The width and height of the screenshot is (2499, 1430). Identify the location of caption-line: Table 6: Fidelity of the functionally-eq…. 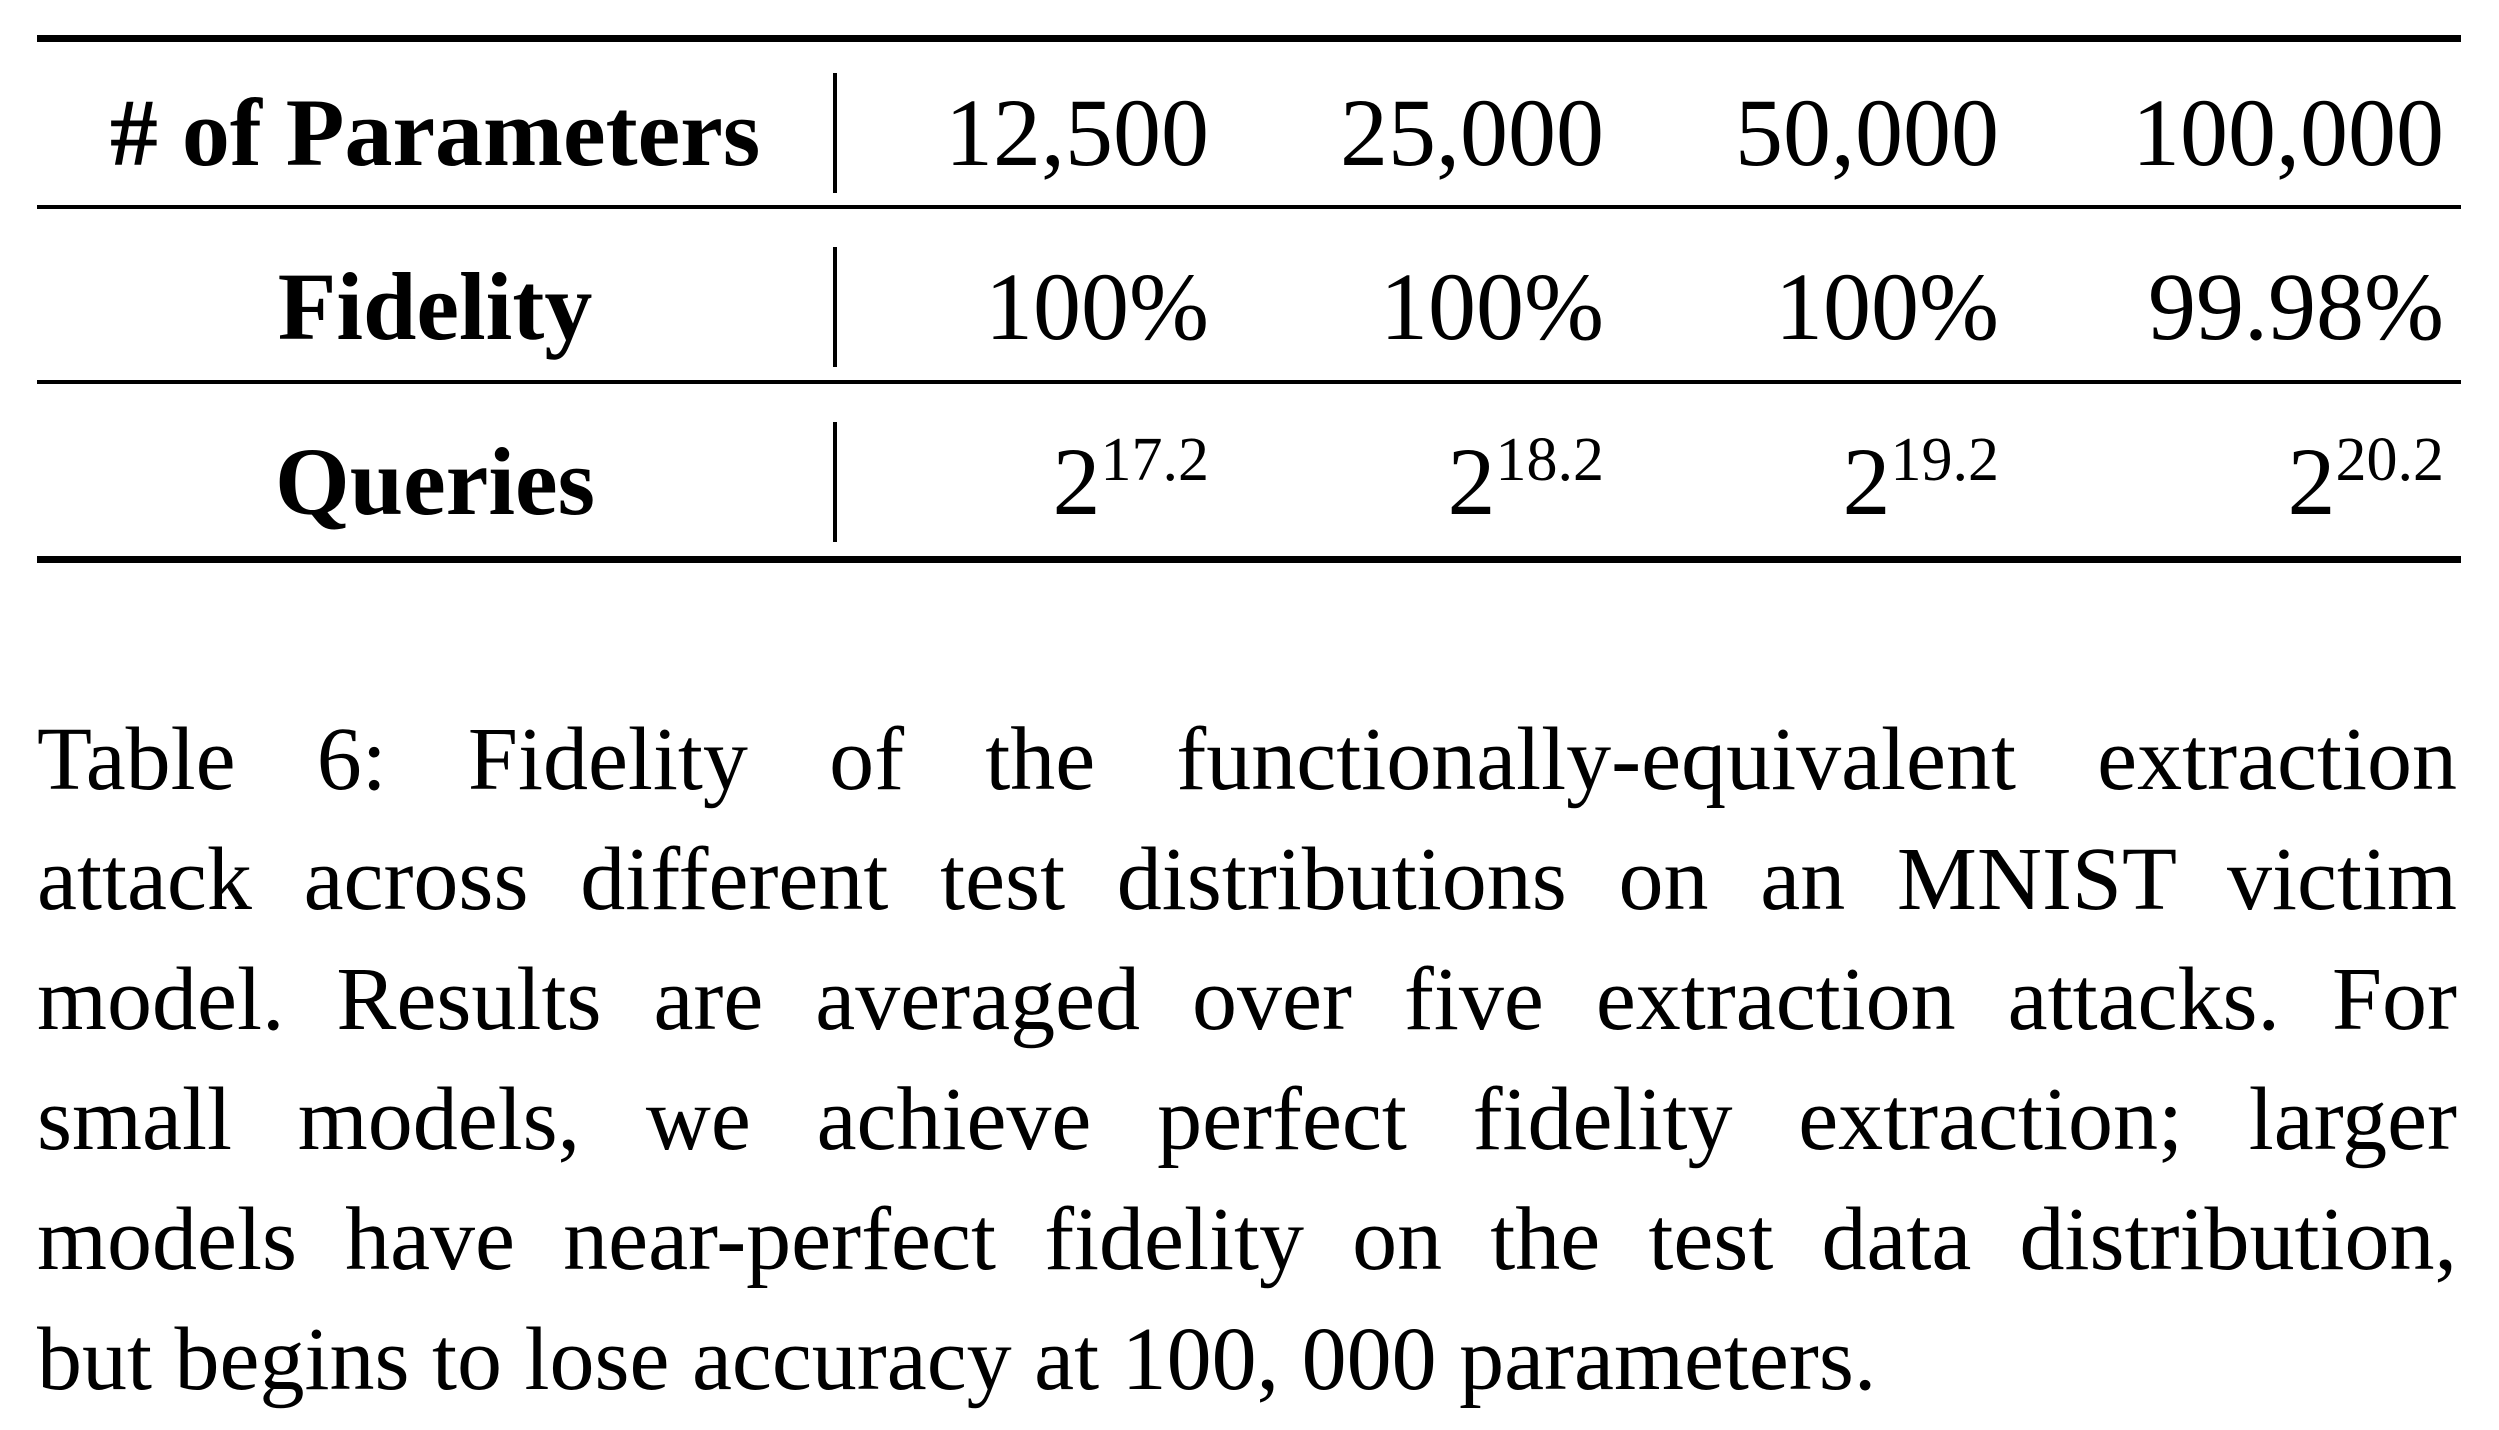
(1247, 759).